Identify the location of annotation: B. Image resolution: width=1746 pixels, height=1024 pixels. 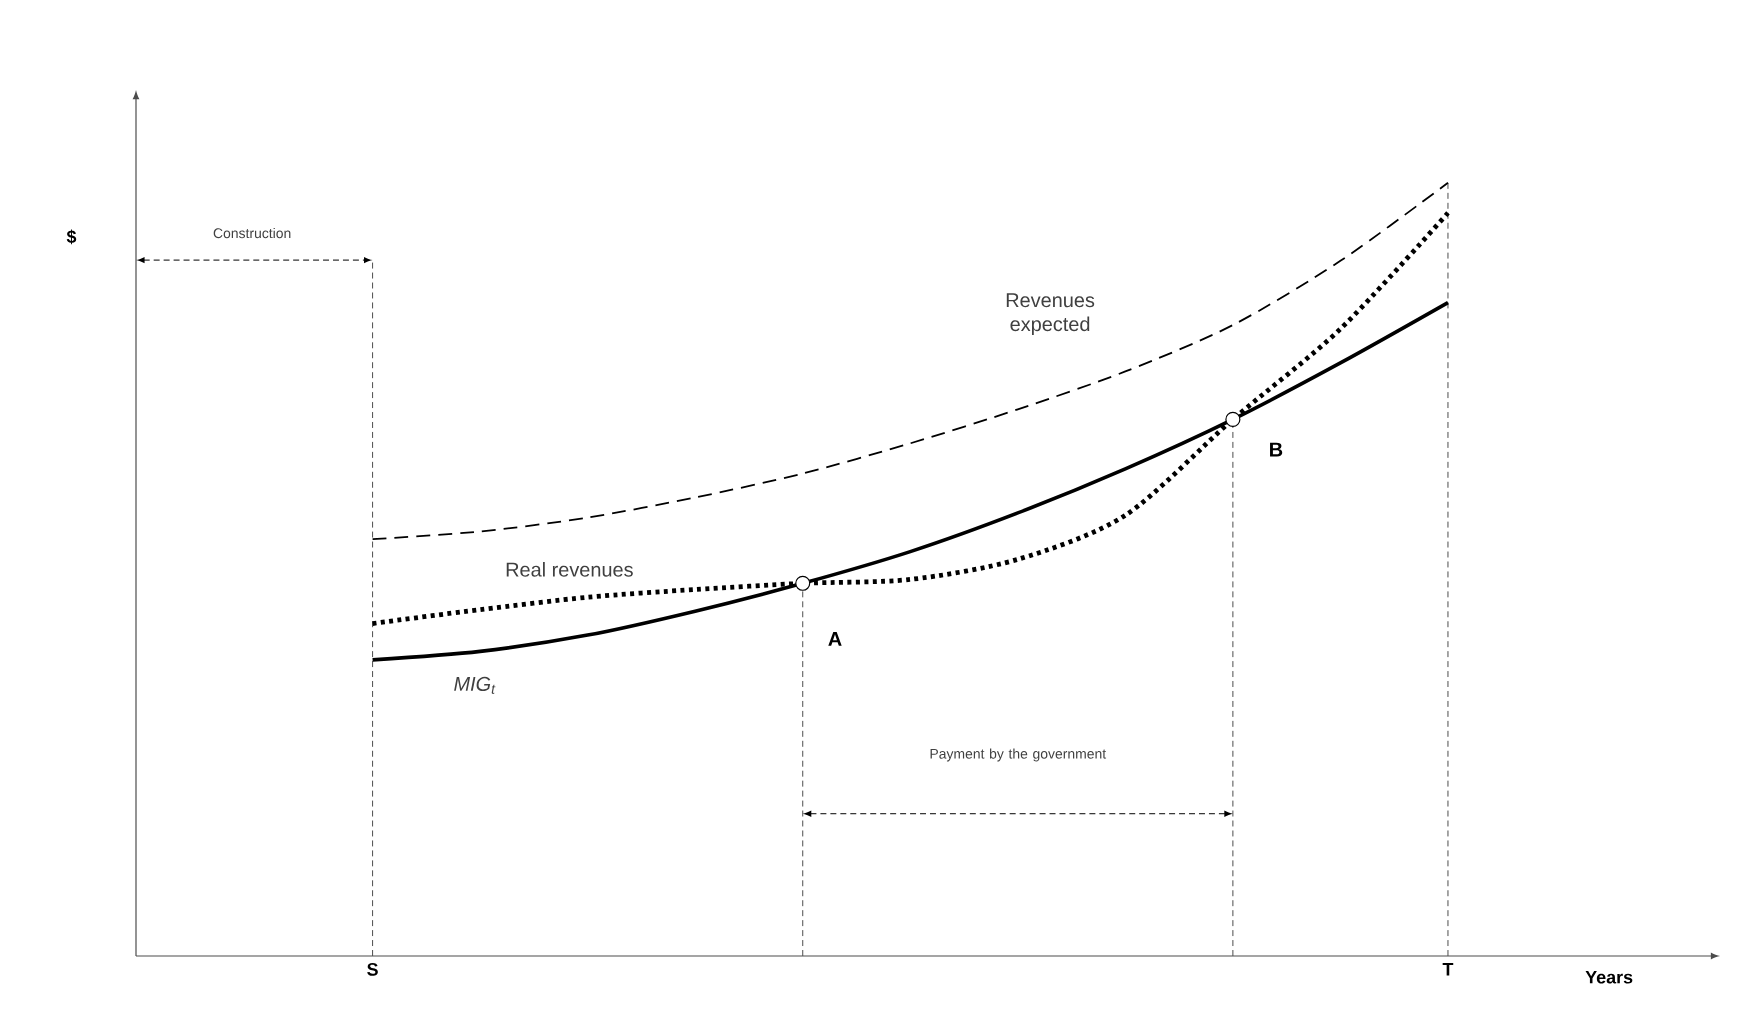
(1276, 449).